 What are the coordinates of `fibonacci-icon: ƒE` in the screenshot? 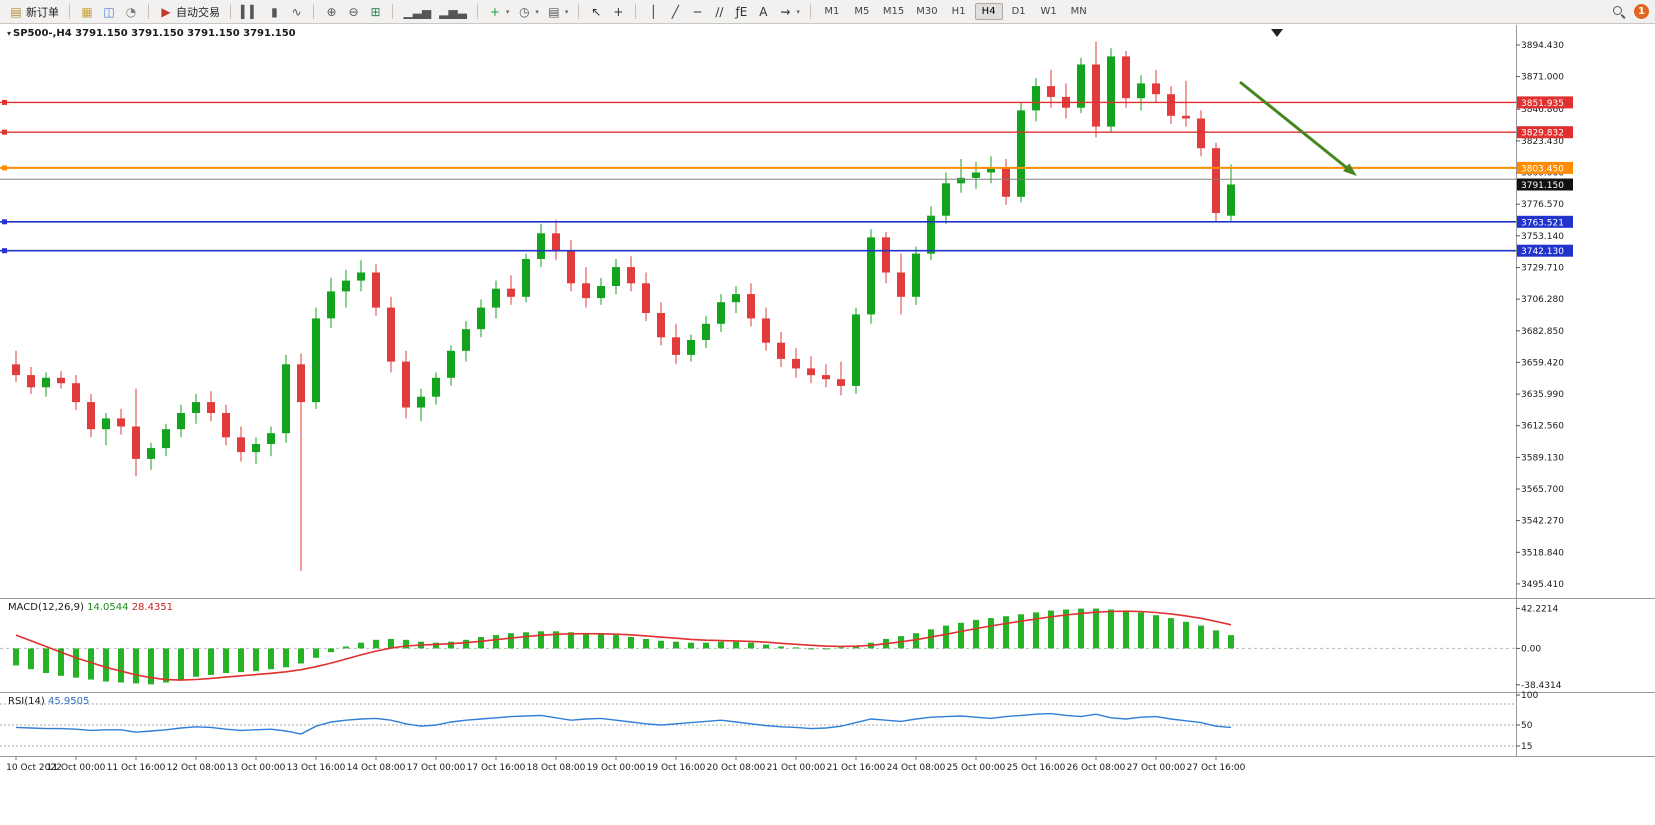 It's located at (741, 12).